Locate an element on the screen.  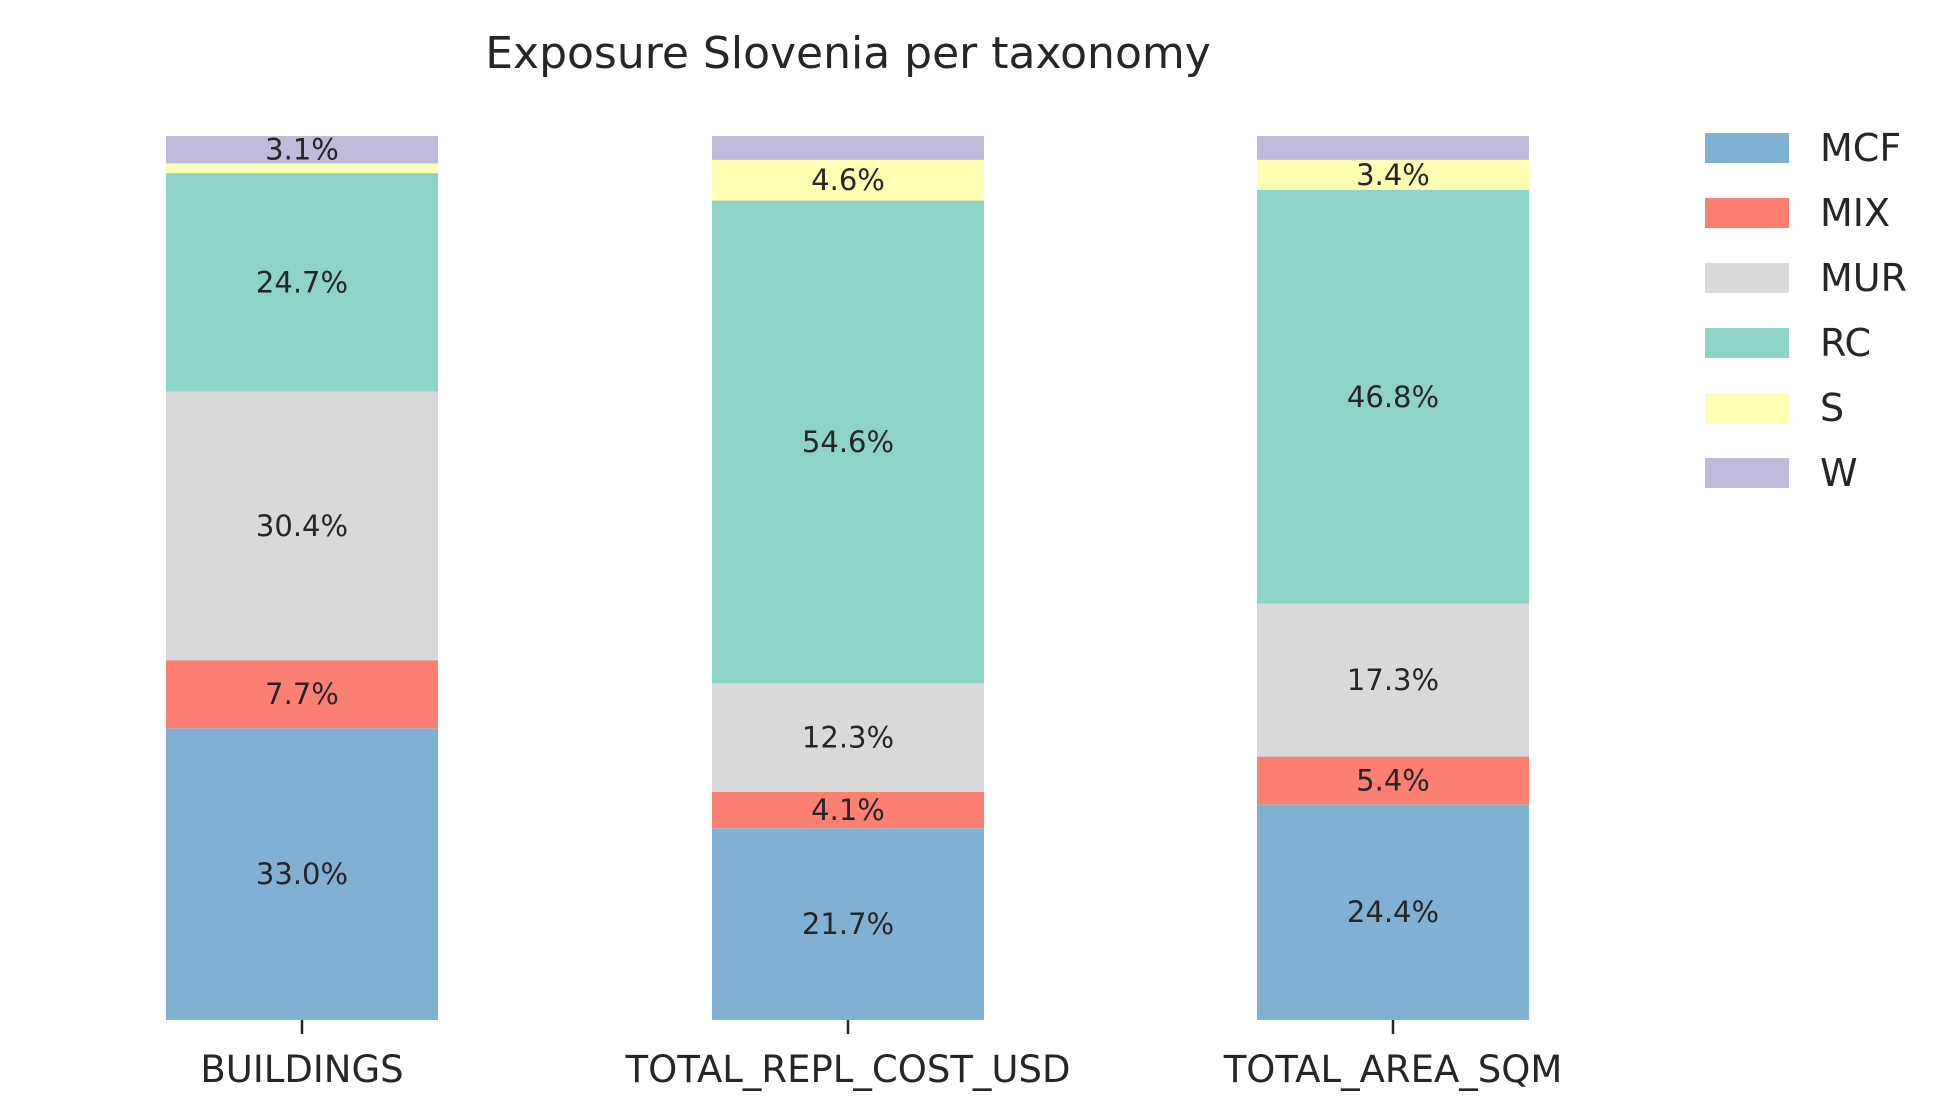
data-label-w-buildings: 3.1% is located at coordinates (302, 150).